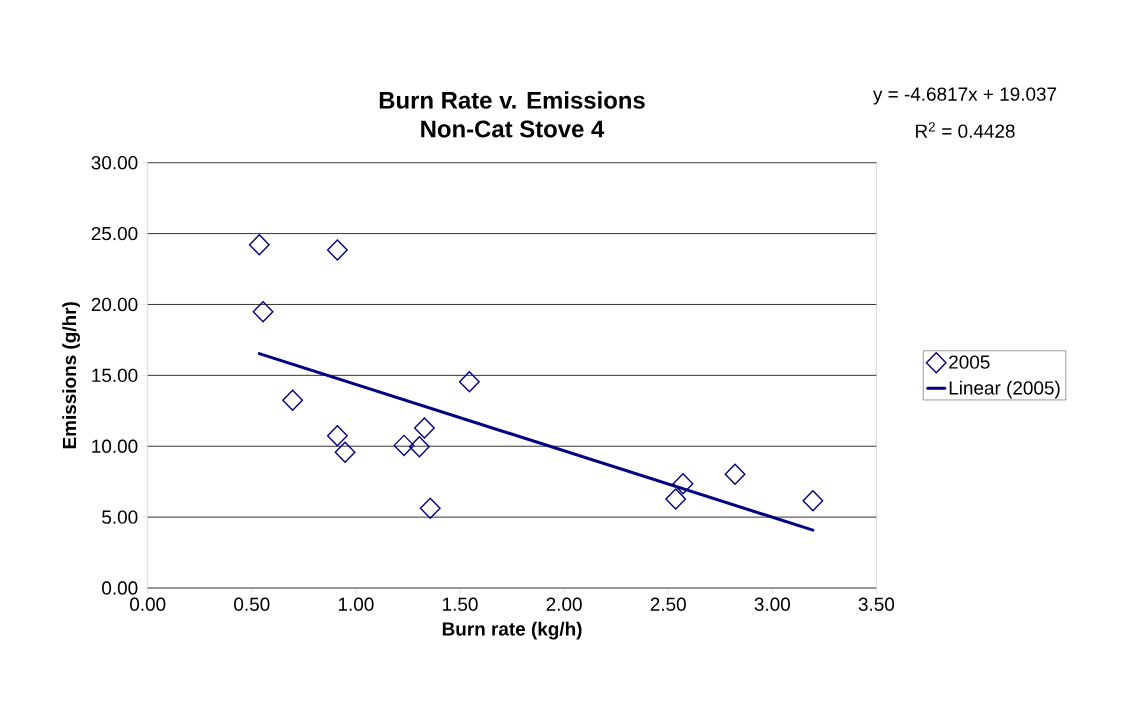 The image size is (1134, 708). I want to click on y-tick-label: 20.00, so click(114, 304).